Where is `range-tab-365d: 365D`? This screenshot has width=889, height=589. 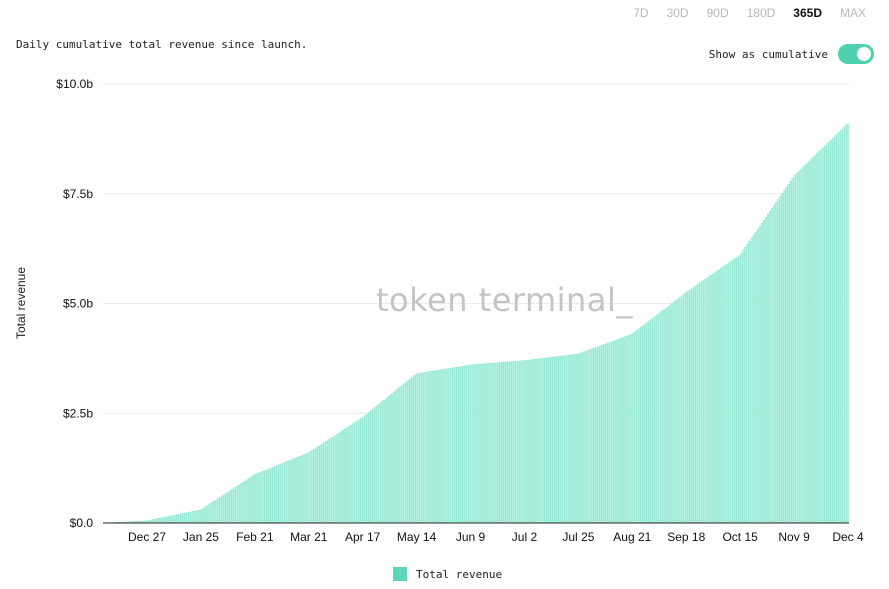 range-tab-365d: 365D is located at coordinates (807, 13).